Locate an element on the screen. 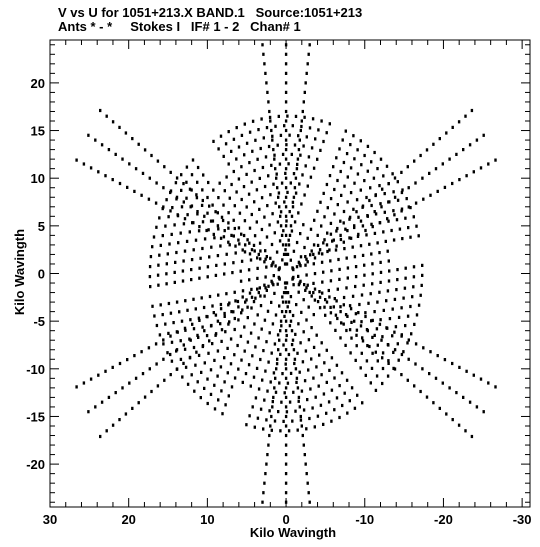 The height and width of the screenshot is (547, 540). y-tick-label: -10 is located at coordinates (35, 369).